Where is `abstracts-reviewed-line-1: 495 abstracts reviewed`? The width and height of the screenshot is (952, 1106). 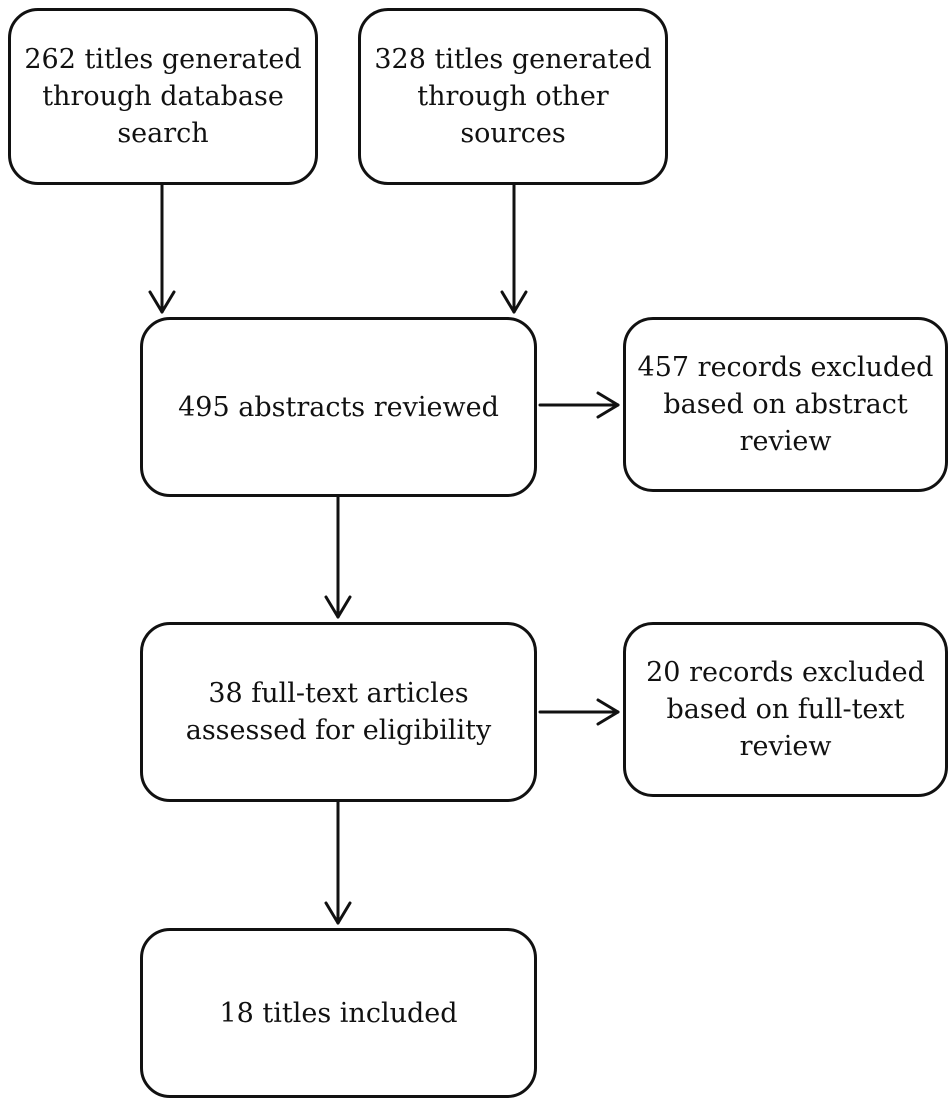 abstracts-reviewed-line-1: 495 abstracts reviewed is located at coordinates (338, 407).